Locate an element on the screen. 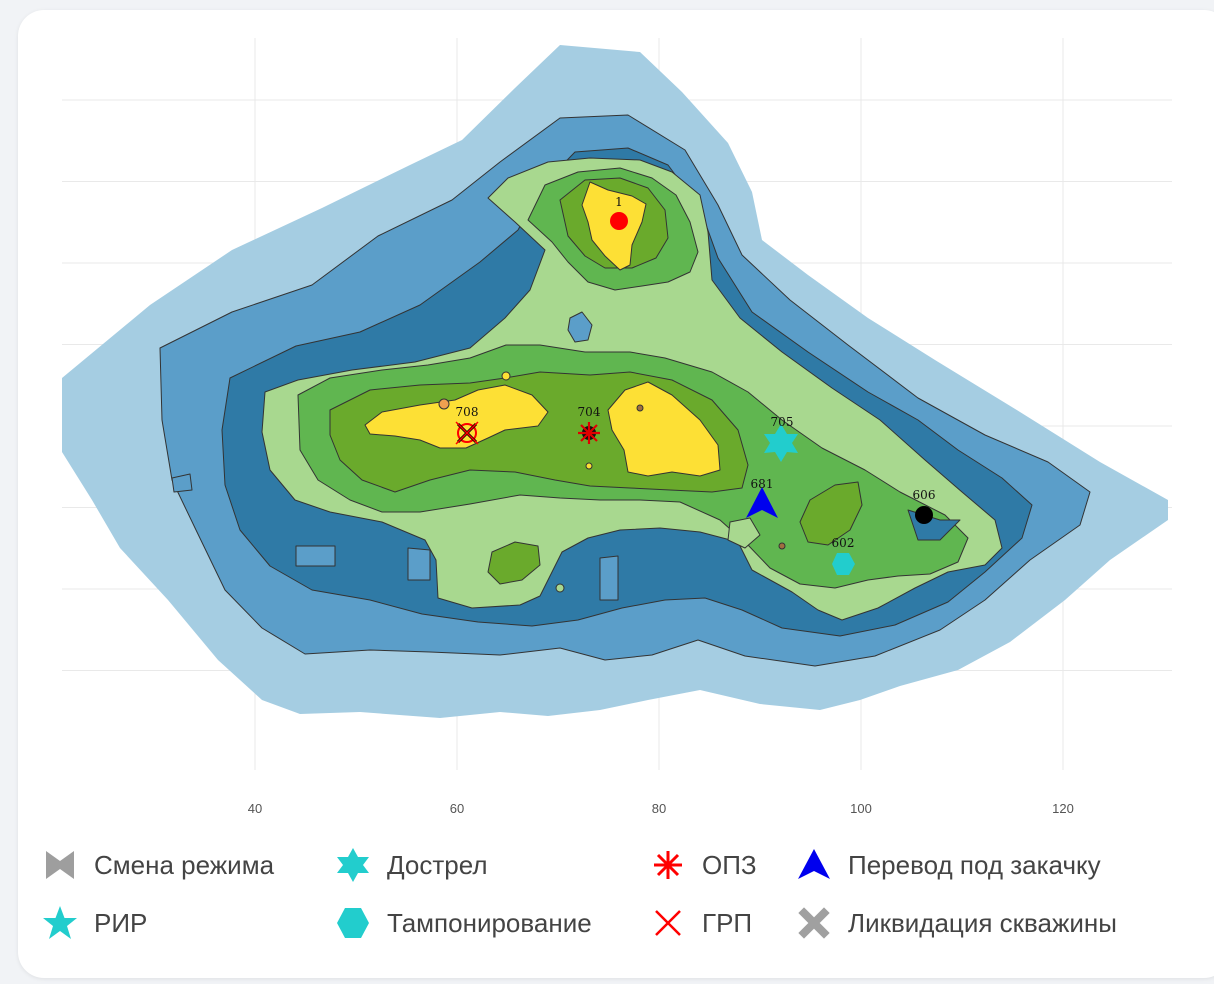 This screenshot has width=1214, height=984. star5-icon is located at coordinates (60, 922).